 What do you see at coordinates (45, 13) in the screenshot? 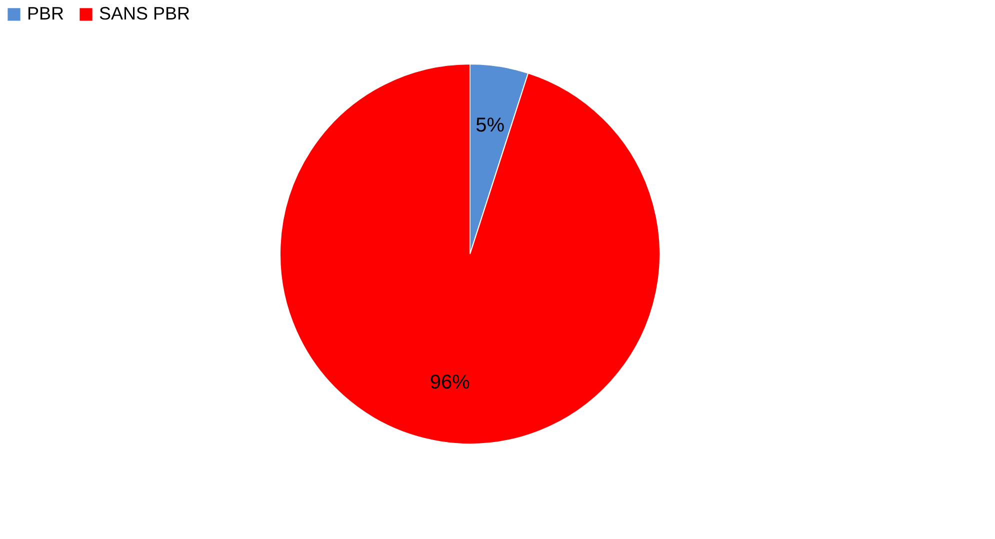
I see `legend-label: PBR` at bounding box center [45, 13].